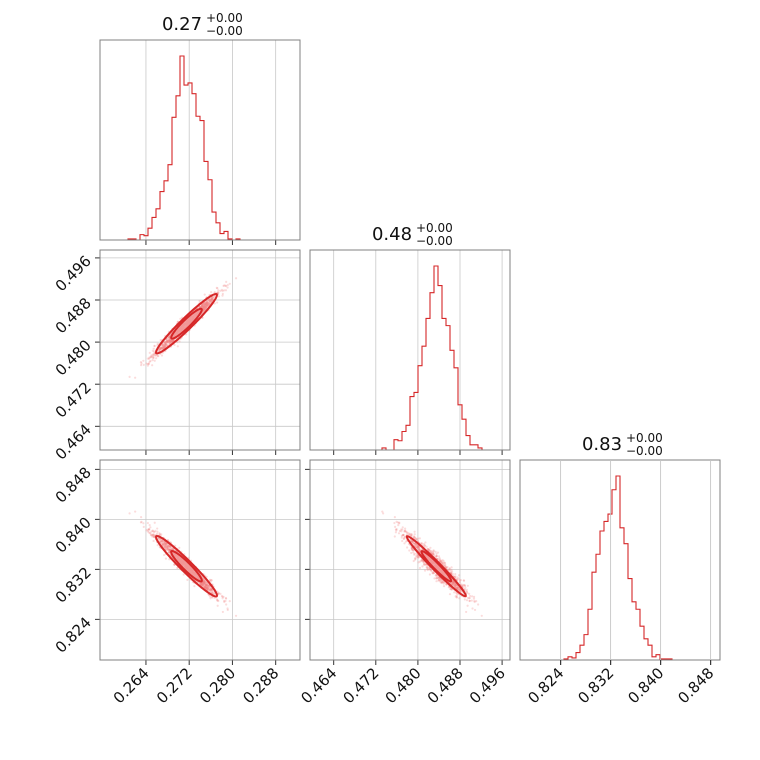 The height and width of the screenshot is (760, 760). Describe the element at coordinates (73, 357) in the screenshot. I see `y-tick-label: 0.480` at that location.